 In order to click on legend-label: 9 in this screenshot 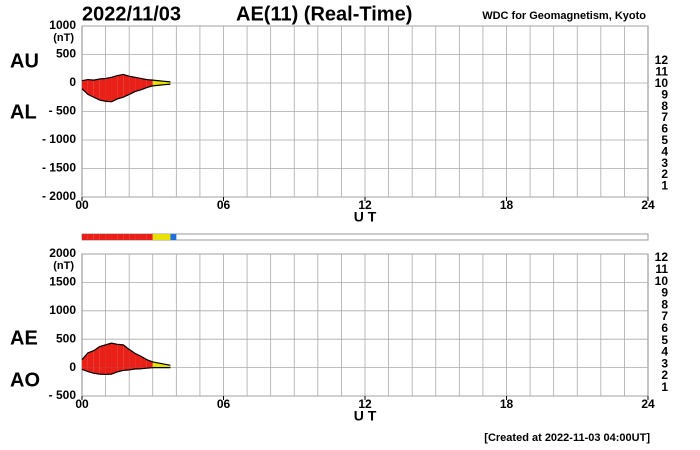, I will do `click(664, 293)`.